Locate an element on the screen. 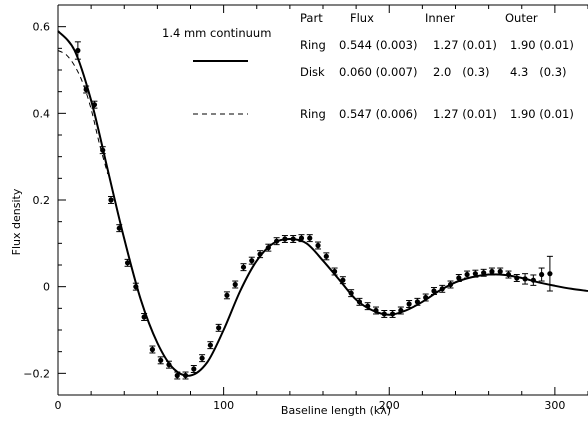  y-tick-label: 0 is located at coordinates (46, 287).